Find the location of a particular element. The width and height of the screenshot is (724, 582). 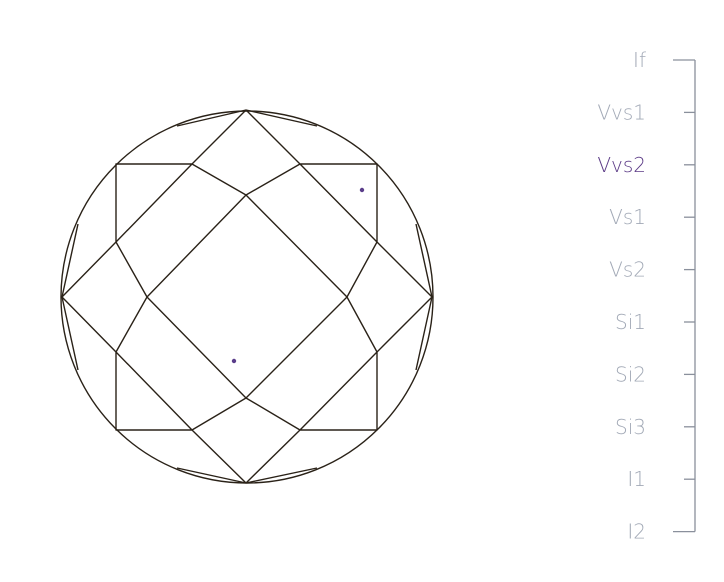

clarity-grade-label: Vs2 is located at coordinates (627, 270).